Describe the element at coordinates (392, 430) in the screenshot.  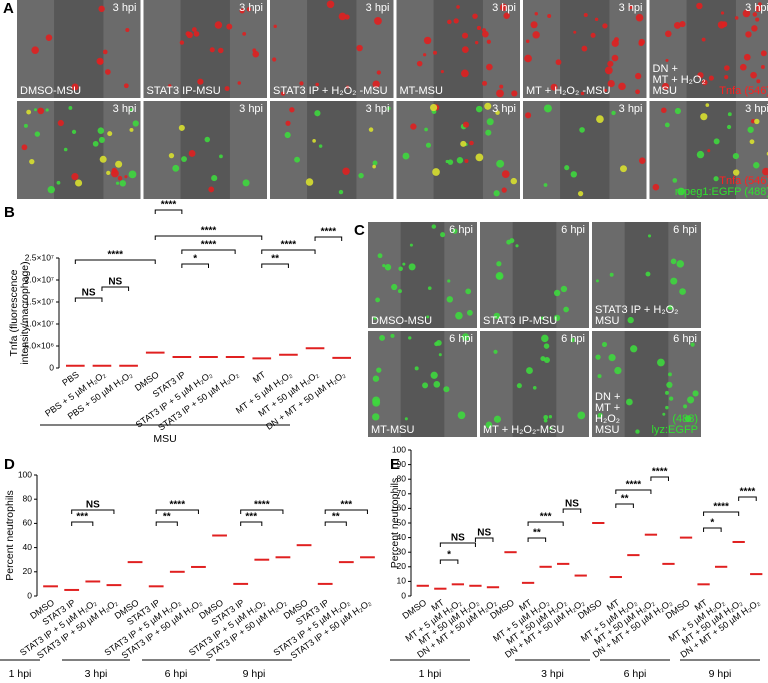
I see `caption: MT-MSU` at that location.